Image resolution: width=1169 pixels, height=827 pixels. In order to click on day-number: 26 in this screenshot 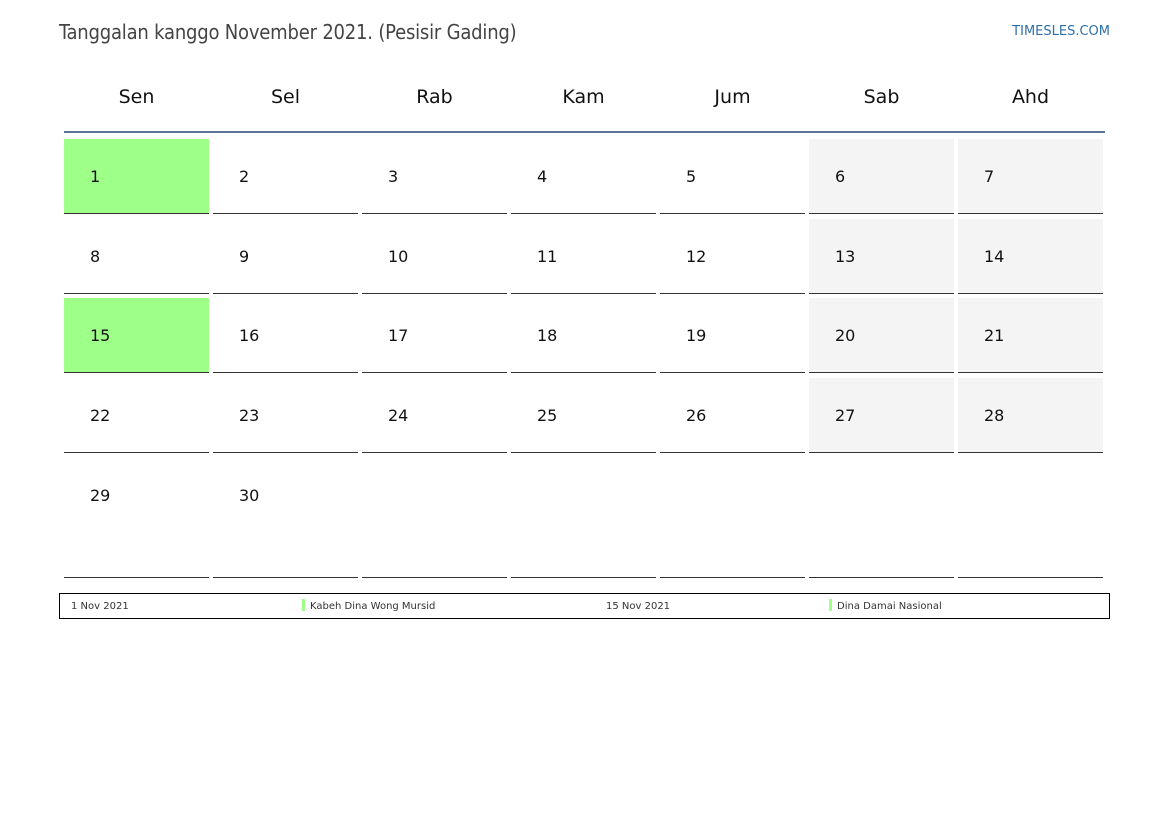, I will do `click(696, 415)`.